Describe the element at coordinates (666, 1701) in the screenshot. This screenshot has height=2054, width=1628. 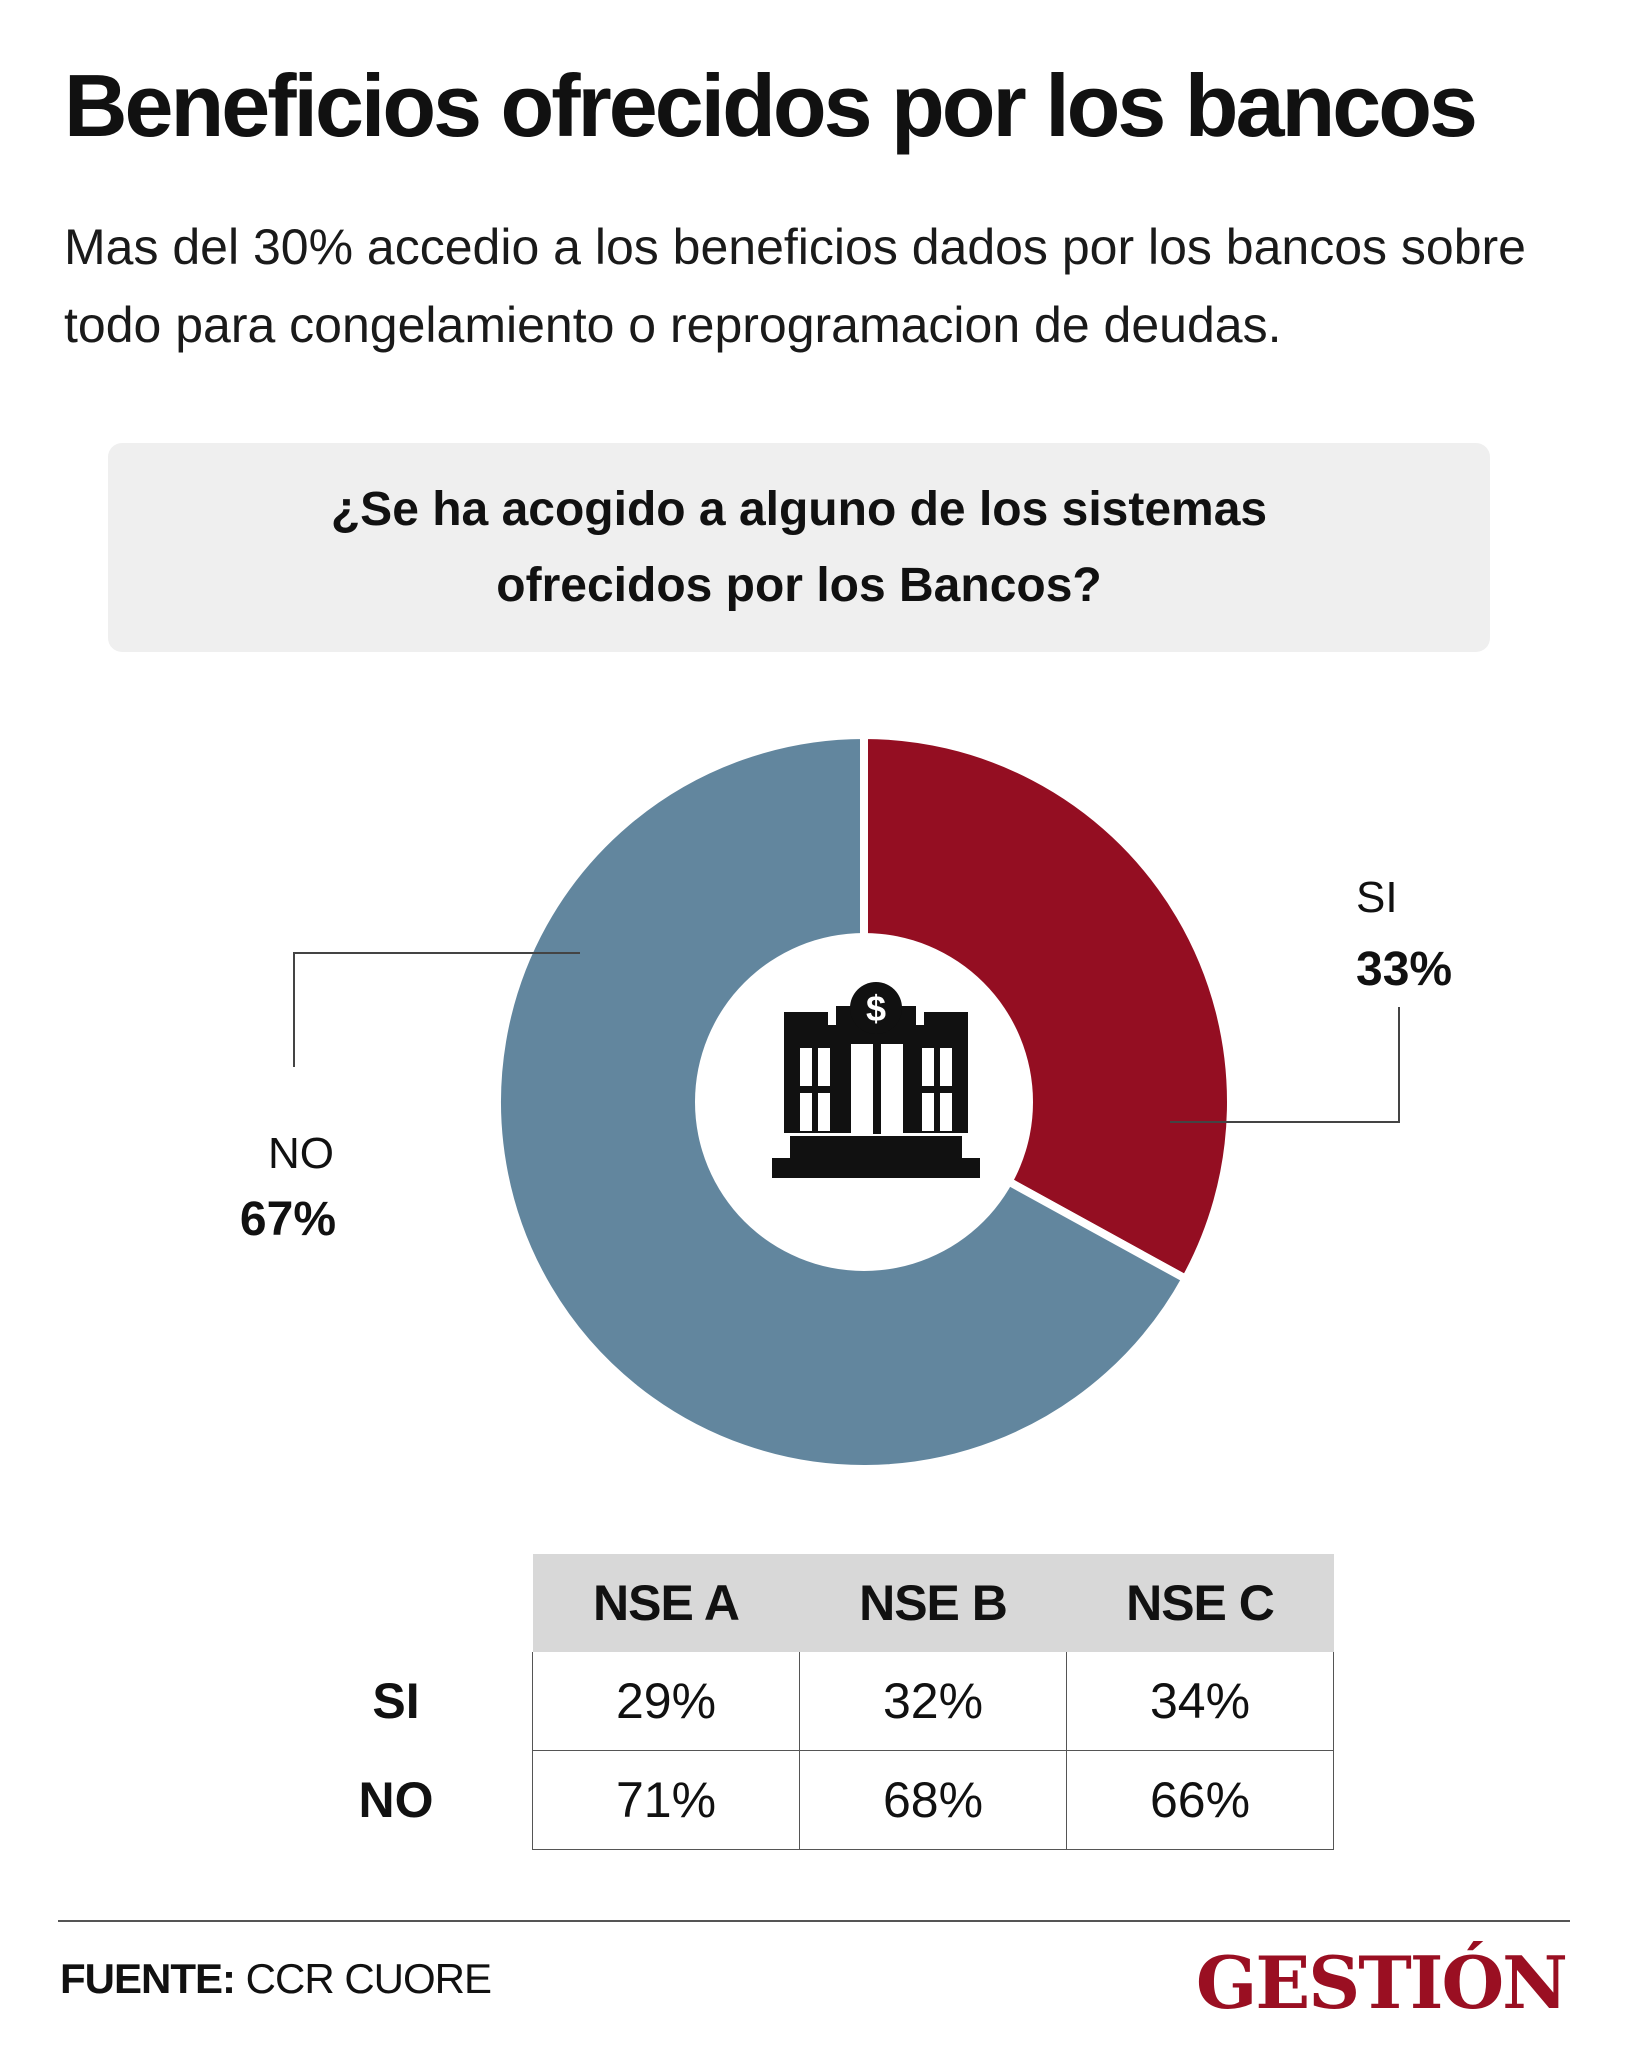
I see `cell-si-nse-a: 29%` at that location.